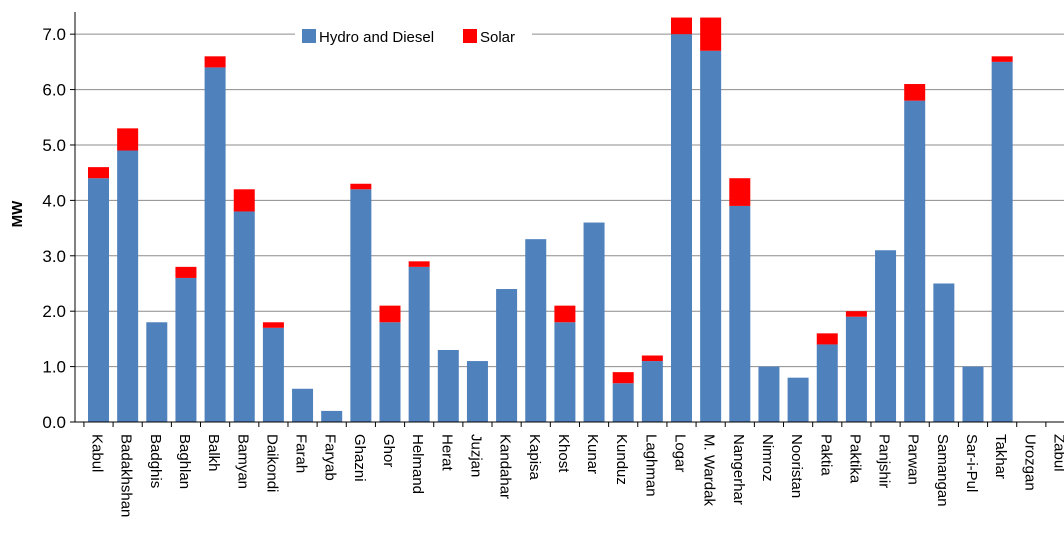 The height and width of the screenshot is (543, 1064). I want to click on bar-kabul-hydro-and-diesel, so click(98, 300).